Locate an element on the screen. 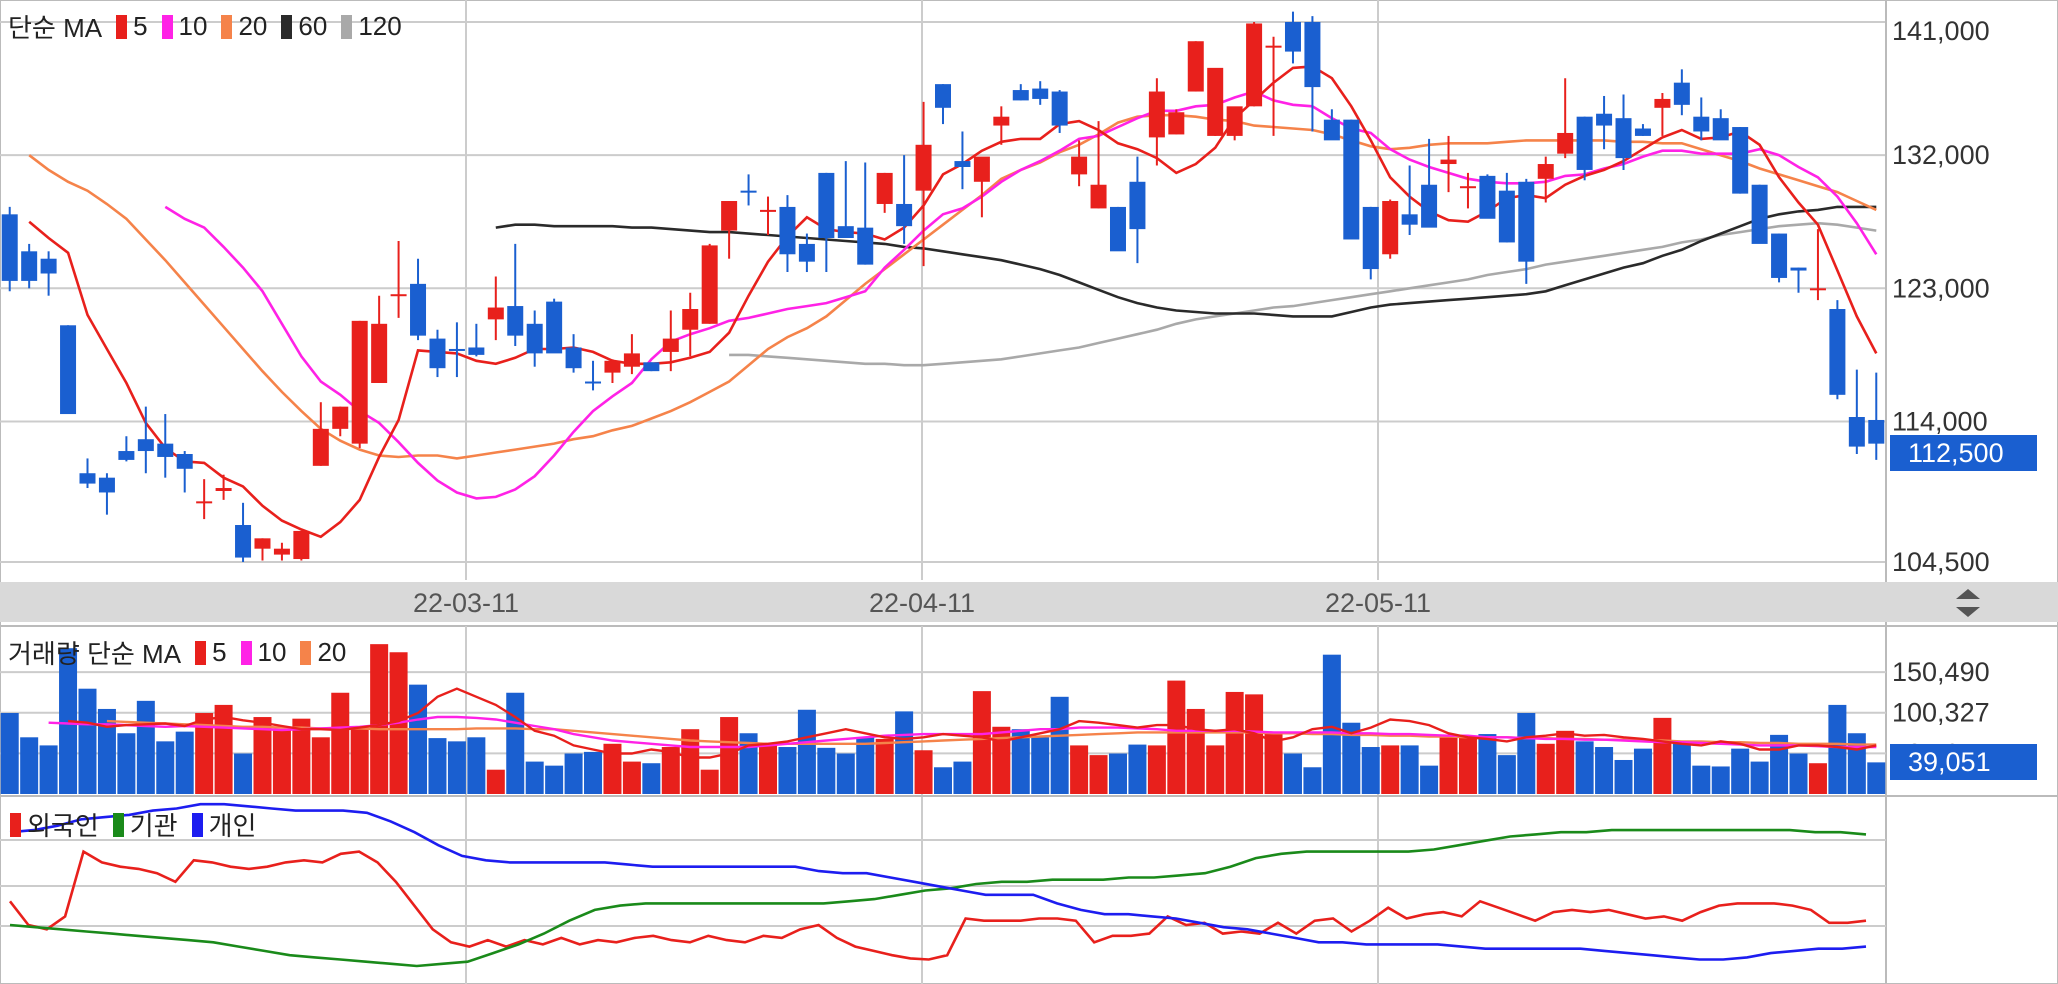  scroll-arrows-graphic is located at coordinates (1968, 603).